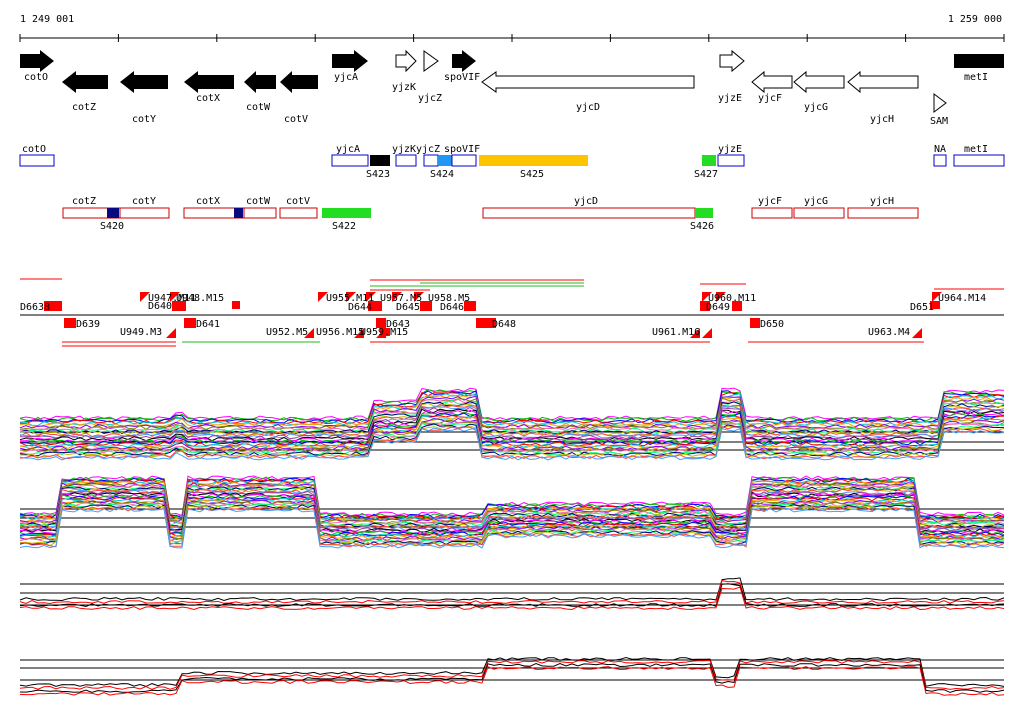 Image resolution: width=1024 pixels, height=714 pixels. What do you see at coordinates (85, 82) in the screenshot?
I see `gene-arrow-cotz` at bounding box center [85, 82].